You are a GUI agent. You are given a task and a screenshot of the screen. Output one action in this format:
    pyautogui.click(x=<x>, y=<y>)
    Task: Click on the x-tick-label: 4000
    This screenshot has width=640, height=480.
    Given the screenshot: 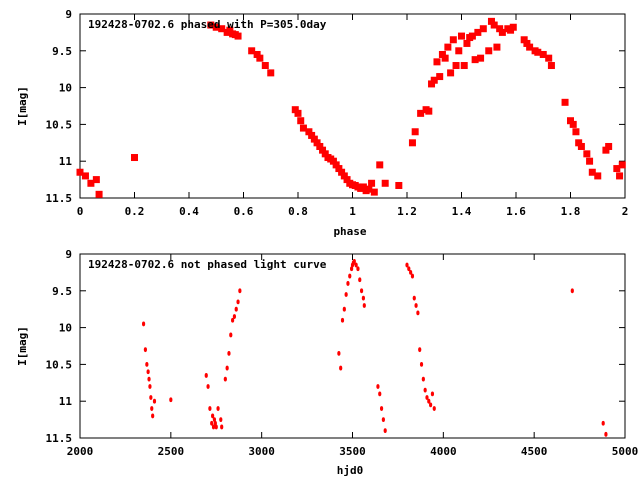 What is the action you would take?
    pyautogui.click(x=443, y=451)
    